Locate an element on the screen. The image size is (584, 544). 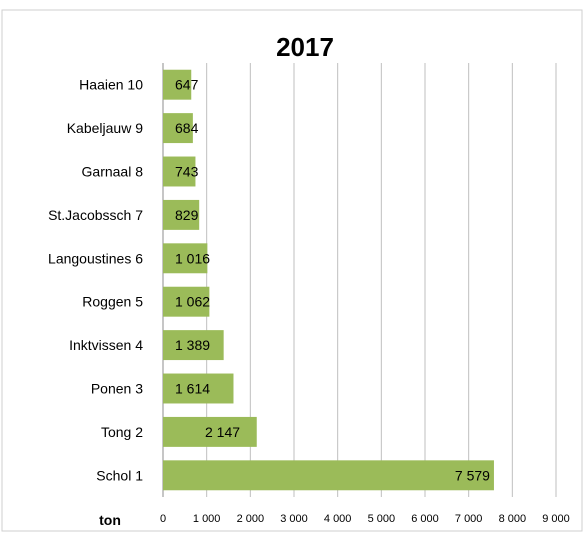
x-tick-label: 4 000 is located at coordinates (338, 519).